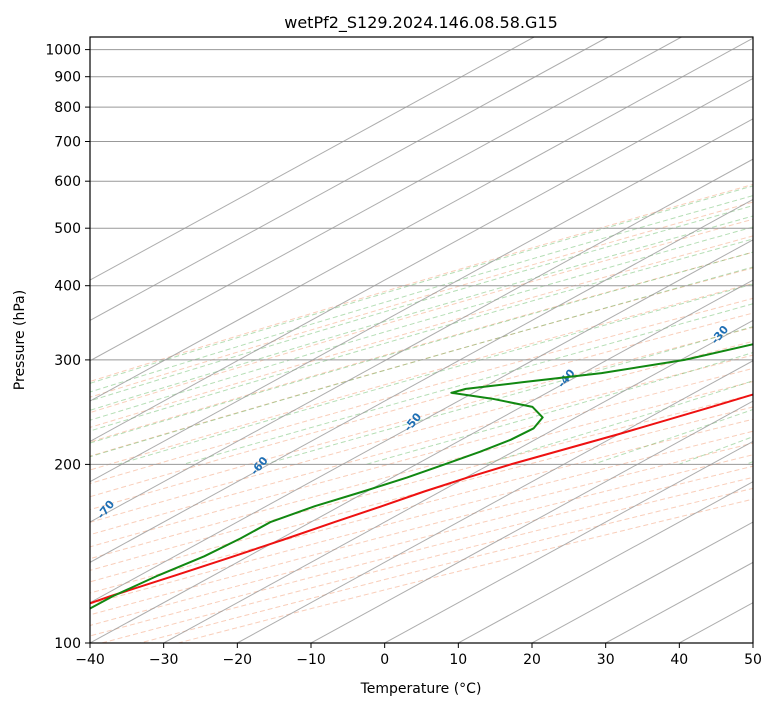  Describe the element at coordinates (164, 660) in the screenshot. I see `x-tick-label: −30` at that location.